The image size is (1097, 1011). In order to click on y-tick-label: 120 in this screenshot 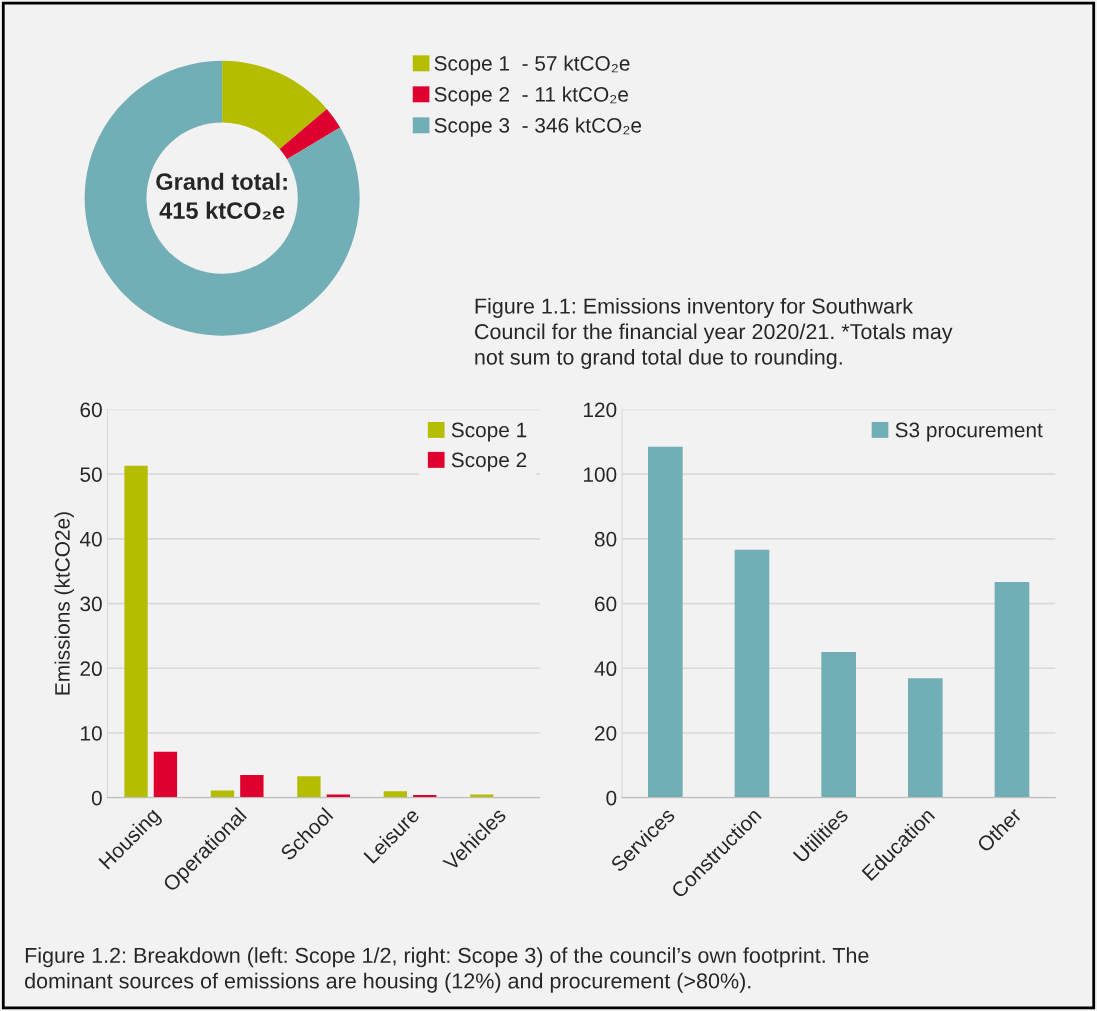, I will do `click(600, 410)`.